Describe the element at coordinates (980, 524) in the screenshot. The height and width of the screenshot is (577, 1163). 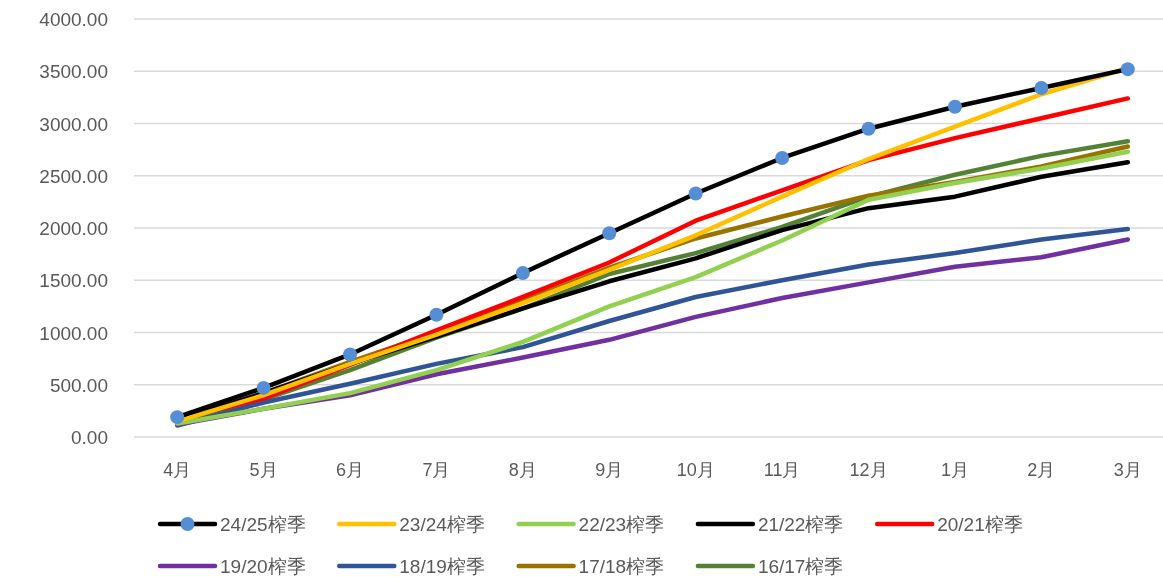
I see `legend-label: 20/21榨季` at that location.